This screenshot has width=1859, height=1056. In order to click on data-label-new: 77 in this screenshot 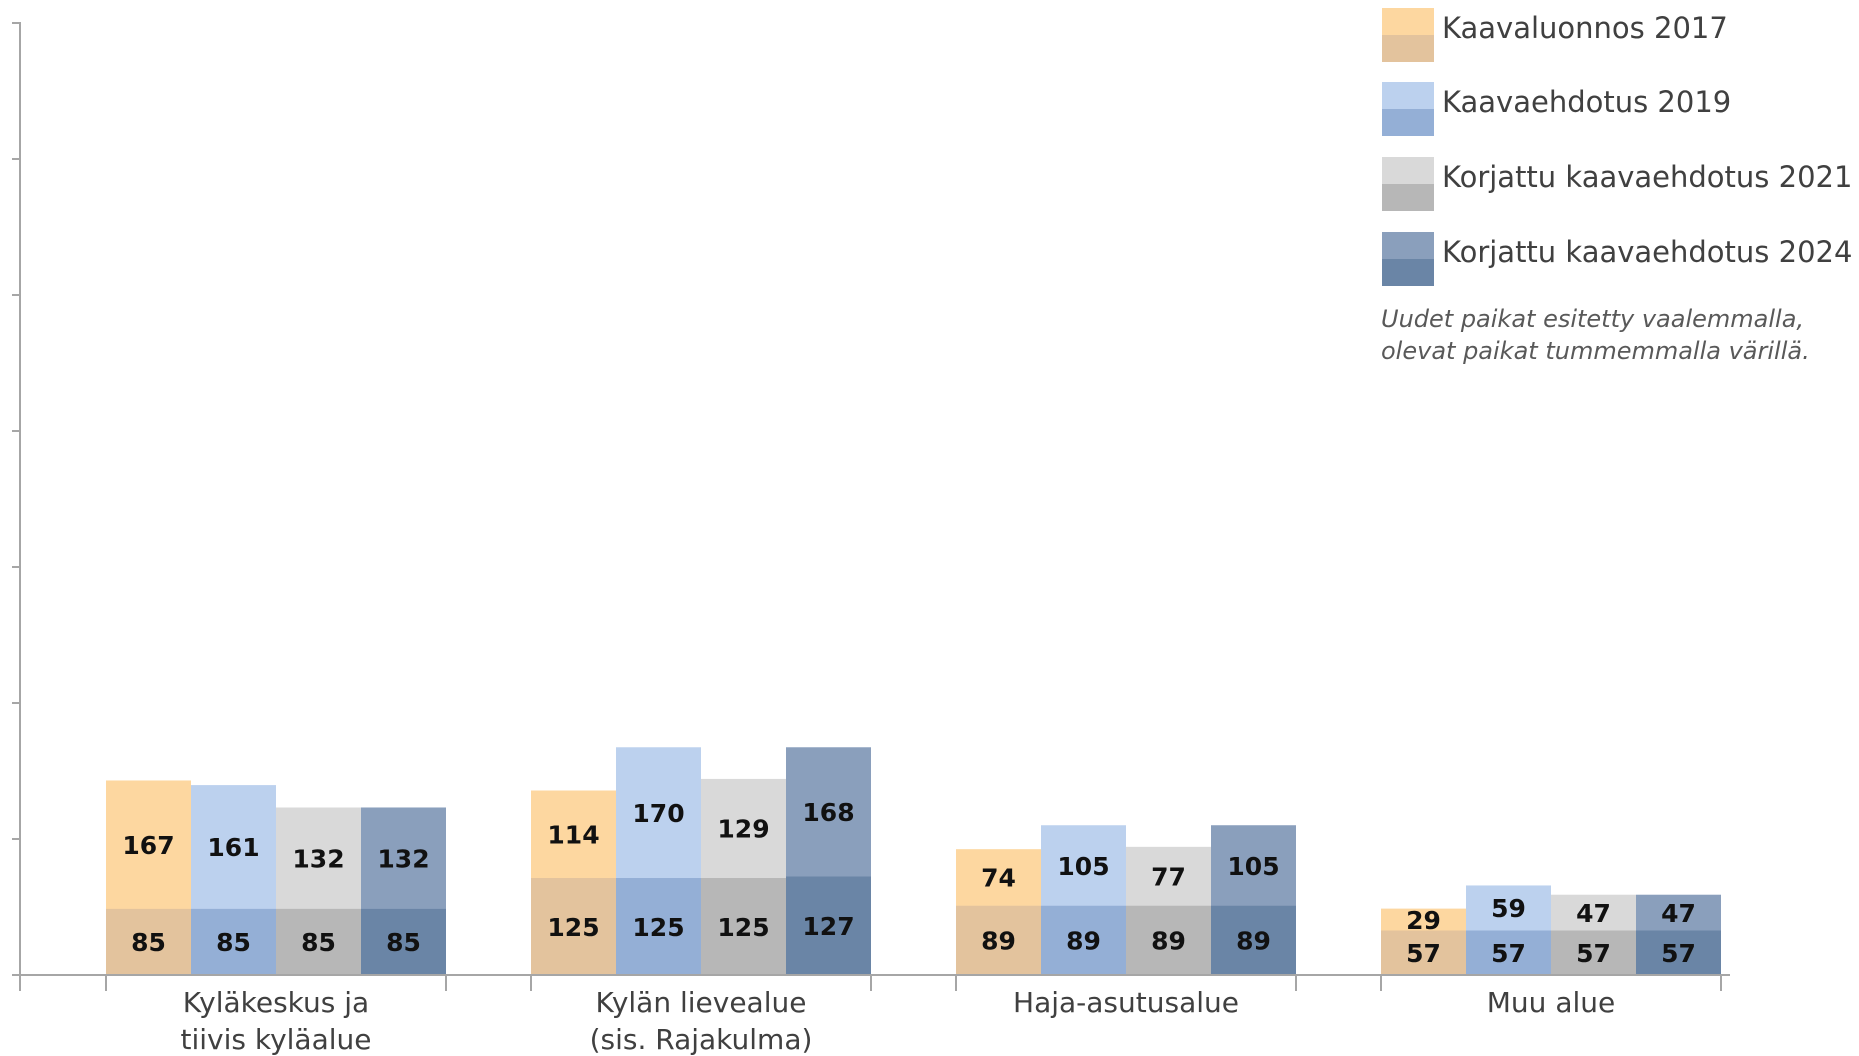, I will do `click(1168, 877)`.